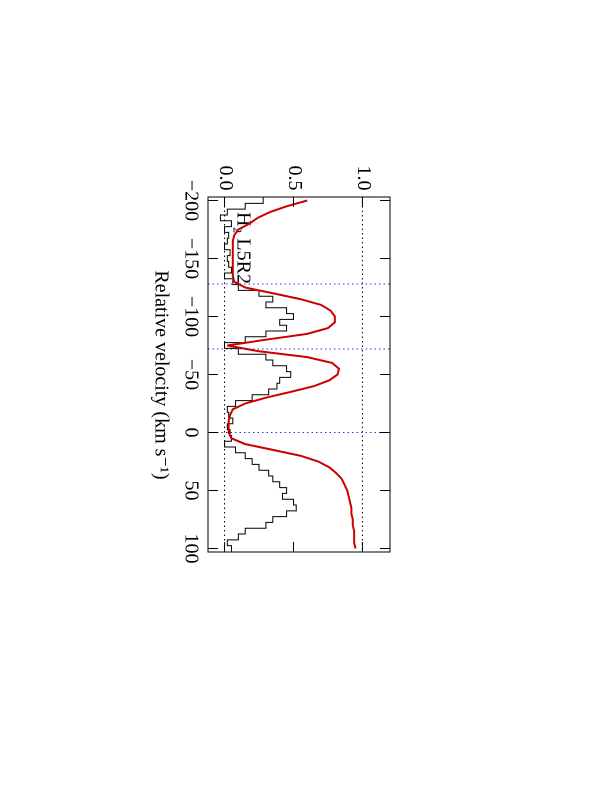 The image size is (600, 789). What do you see at coordinates (364, 178) in the screenshot?
I see `y-tick-label: 1.0` at bounding box center [364, 178].